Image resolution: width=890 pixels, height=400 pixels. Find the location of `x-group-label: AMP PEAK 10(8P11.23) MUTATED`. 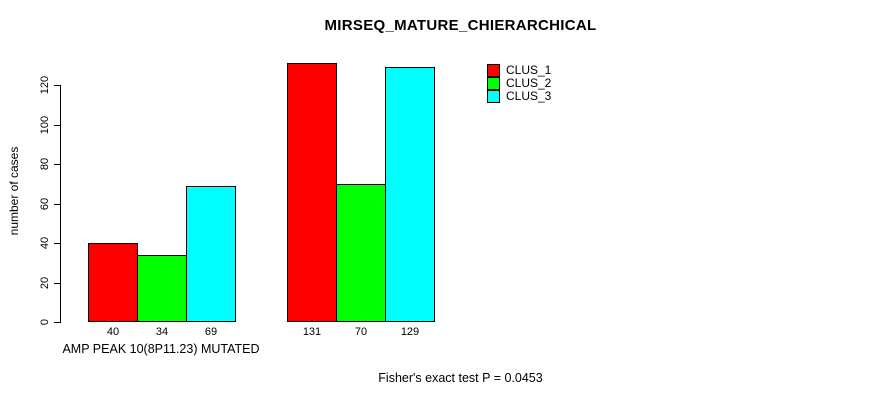

x-group-label: AMP PEAK 10(8P11.23) MUTATED is located at coordinates (161, 349).